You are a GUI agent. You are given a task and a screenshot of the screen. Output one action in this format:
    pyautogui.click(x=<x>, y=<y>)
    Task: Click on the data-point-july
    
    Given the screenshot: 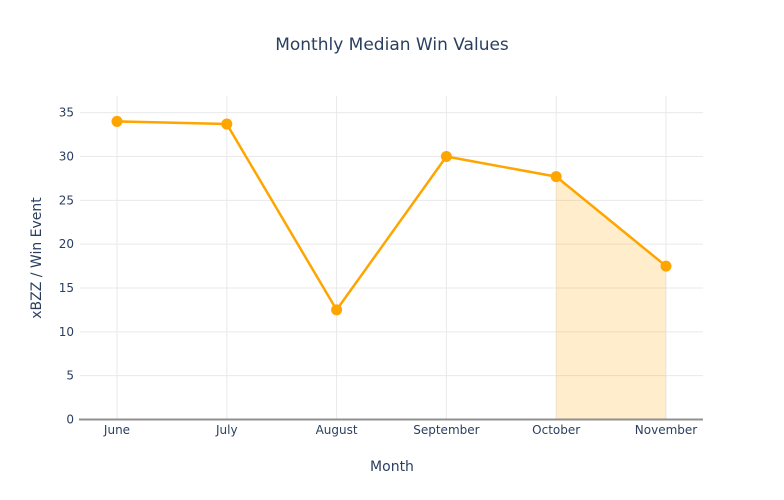 What is the action you would take?
    pyautogui.click(x=227, y=124)
    